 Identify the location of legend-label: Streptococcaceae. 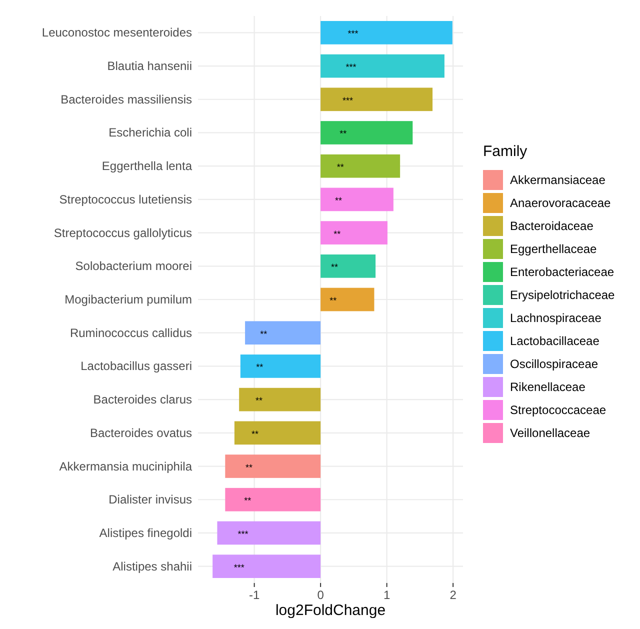
(558, 410).